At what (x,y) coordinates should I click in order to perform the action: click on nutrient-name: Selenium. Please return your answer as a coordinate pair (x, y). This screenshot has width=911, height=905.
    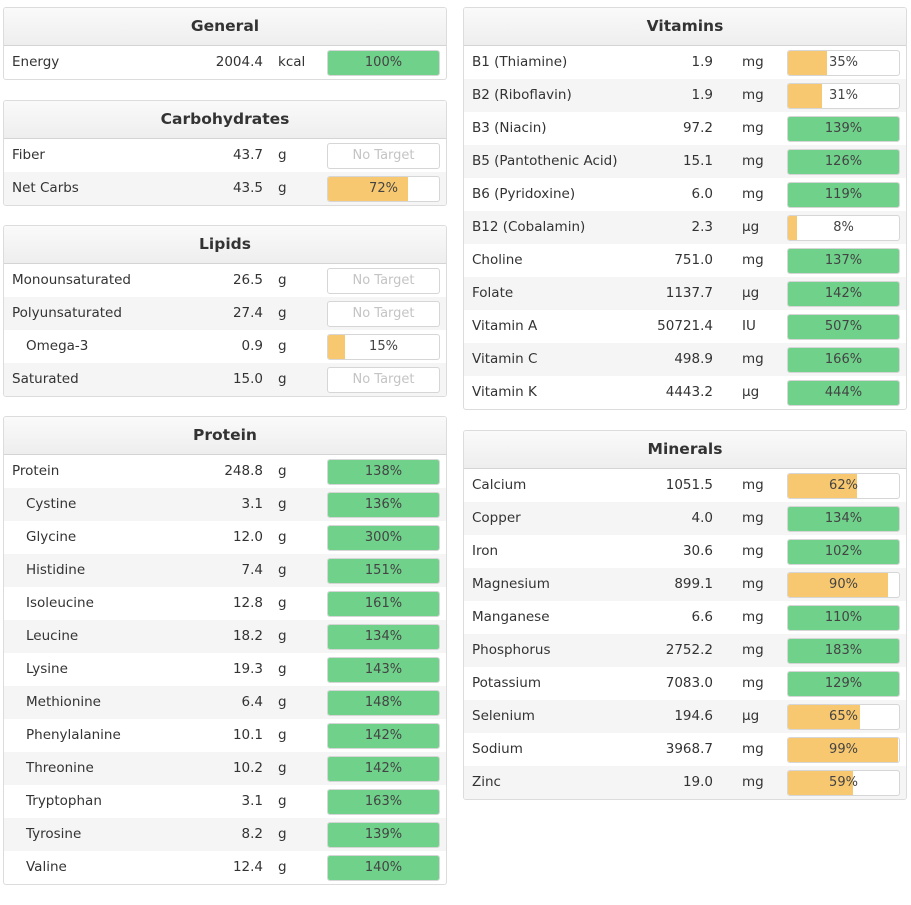
    Looking at the image, I should click on (503, 716).